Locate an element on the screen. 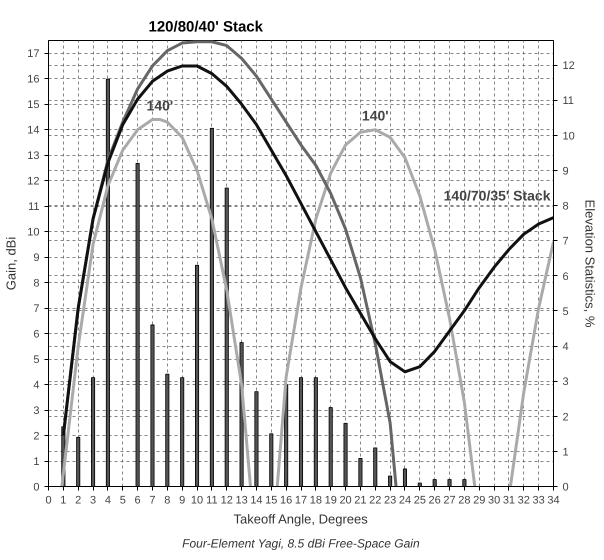 The width and height of the screenshot is (604, 560). x-tick-label: 32 is located at coordinates (524, 500).